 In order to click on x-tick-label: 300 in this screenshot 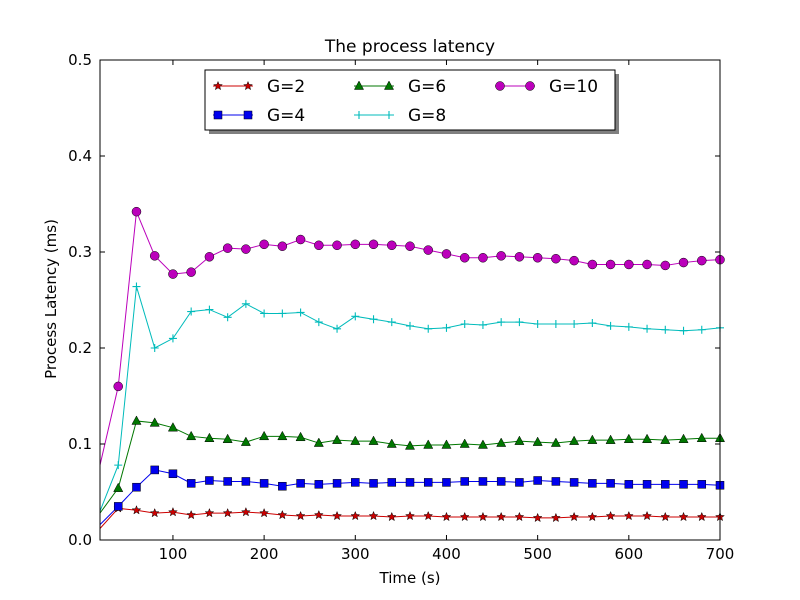, I will do `click(355, 554)`.